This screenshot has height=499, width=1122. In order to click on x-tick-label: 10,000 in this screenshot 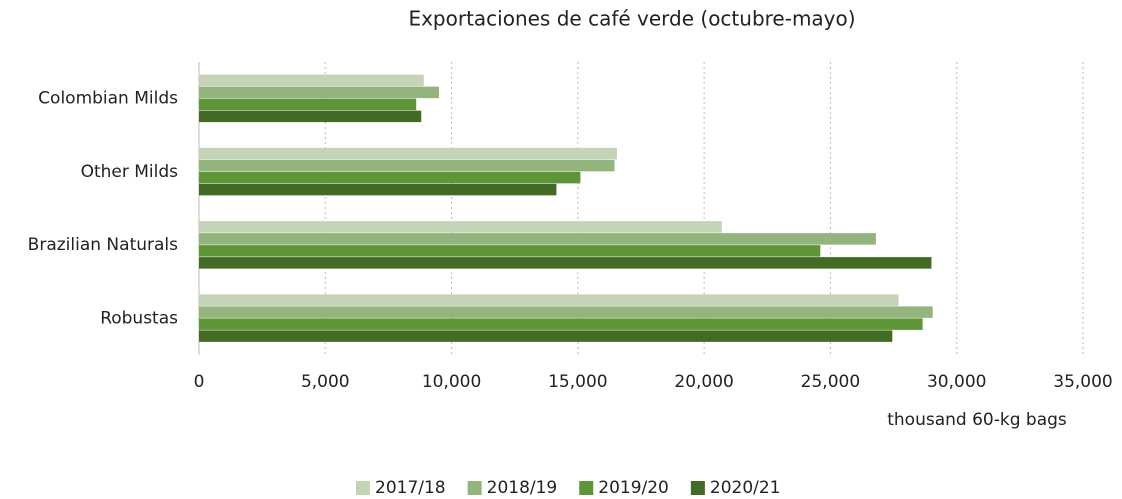, I will do `click(451, 382)`.